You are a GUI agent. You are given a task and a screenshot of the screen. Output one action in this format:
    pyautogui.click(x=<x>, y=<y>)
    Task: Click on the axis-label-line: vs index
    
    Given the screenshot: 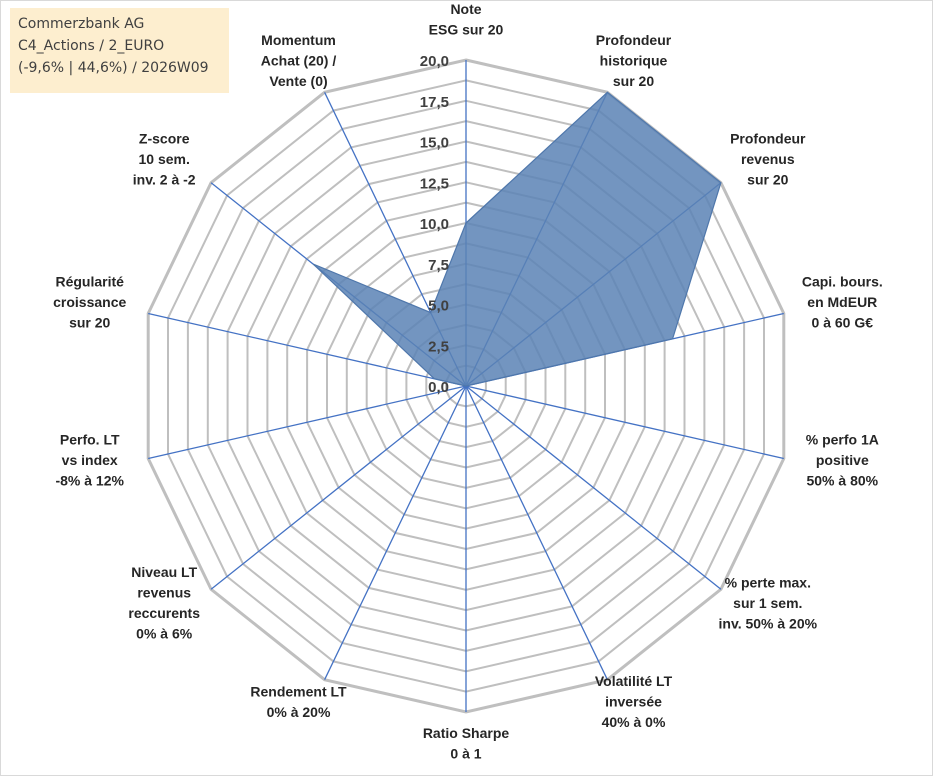 What is the action you would take?
    pyautogui.click(x=90, y=460)
    